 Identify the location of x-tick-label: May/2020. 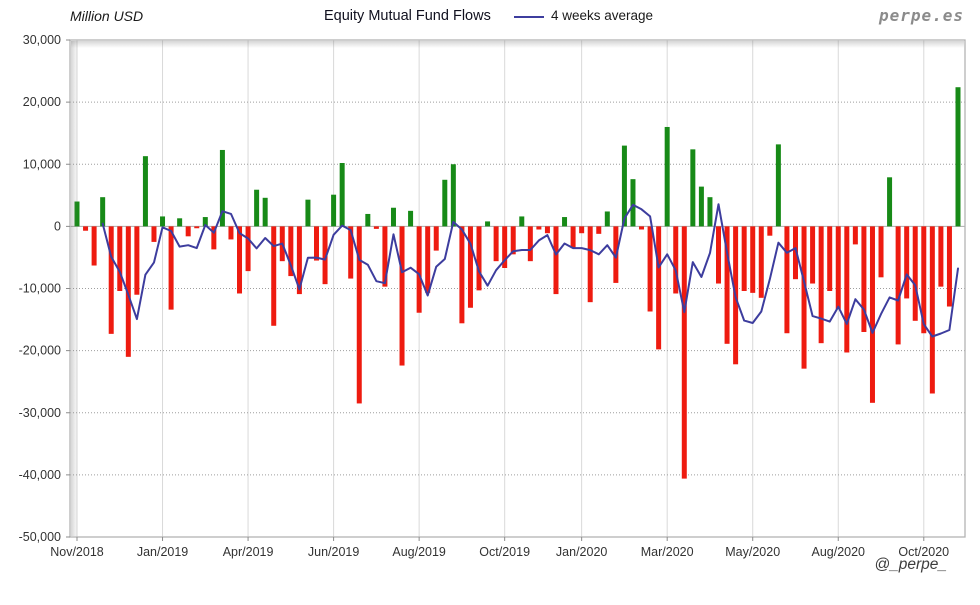
(752, 552).